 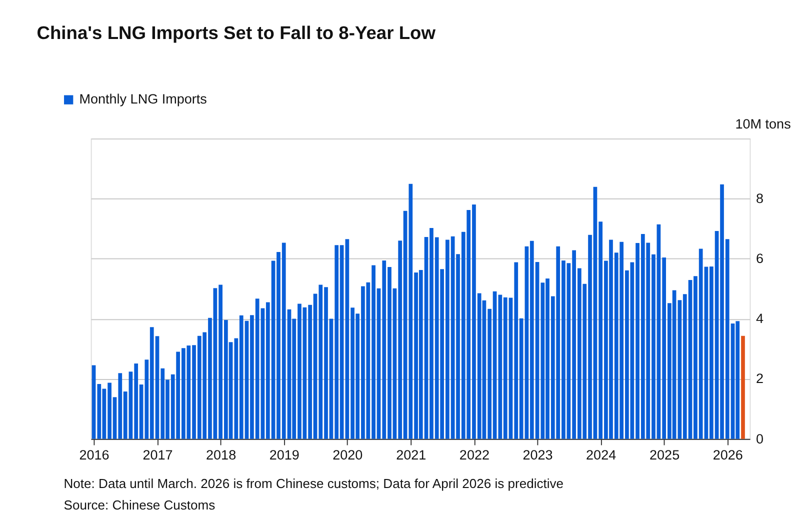 What do you see at coordinates (474, 455) in the screenshot?
I see `x-tick-label: 2022` at bounding box center [474, 455].